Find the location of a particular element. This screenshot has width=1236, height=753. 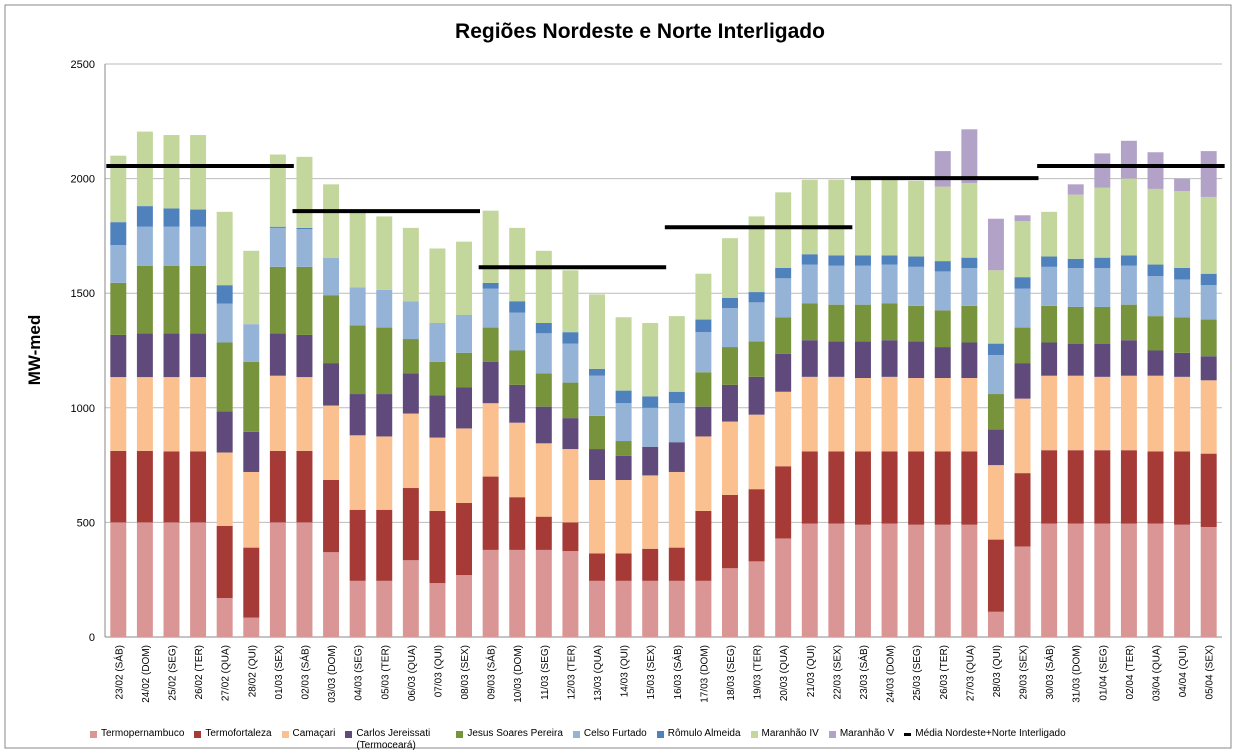

x-tick-label: 09/03 (SÁB) is located at coordinates (491, 672).